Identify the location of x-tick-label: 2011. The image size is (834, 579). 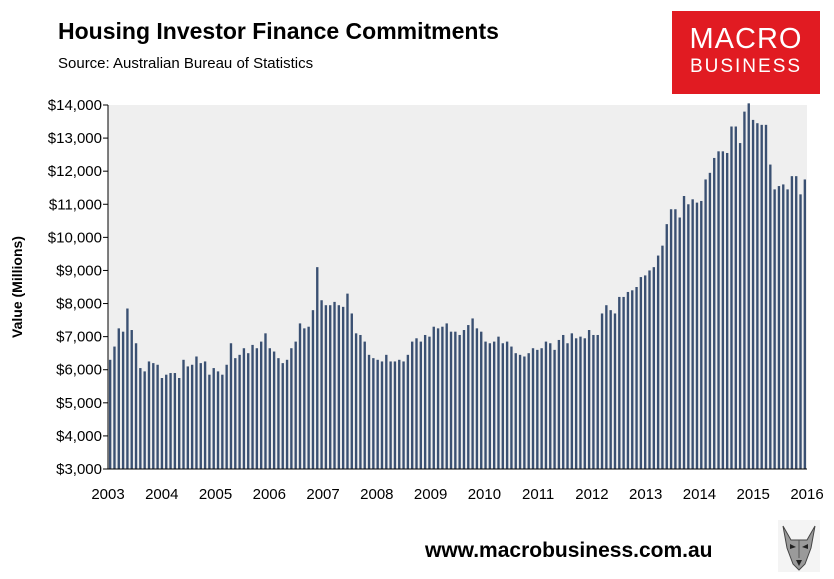
(538, 494).